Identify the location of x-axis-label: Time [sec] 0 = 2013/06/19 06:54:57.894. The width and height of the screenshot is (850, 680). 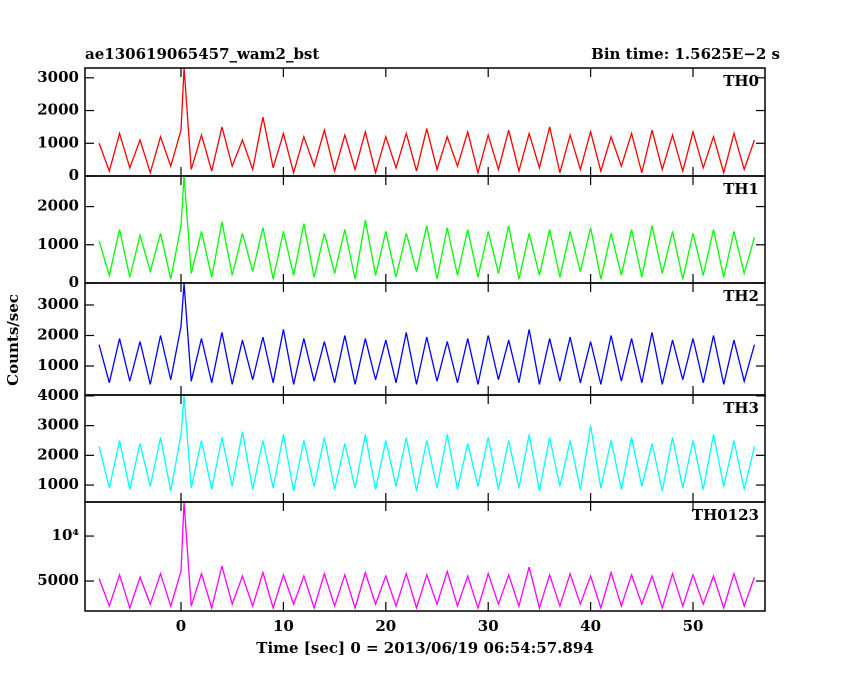
(424, 648).